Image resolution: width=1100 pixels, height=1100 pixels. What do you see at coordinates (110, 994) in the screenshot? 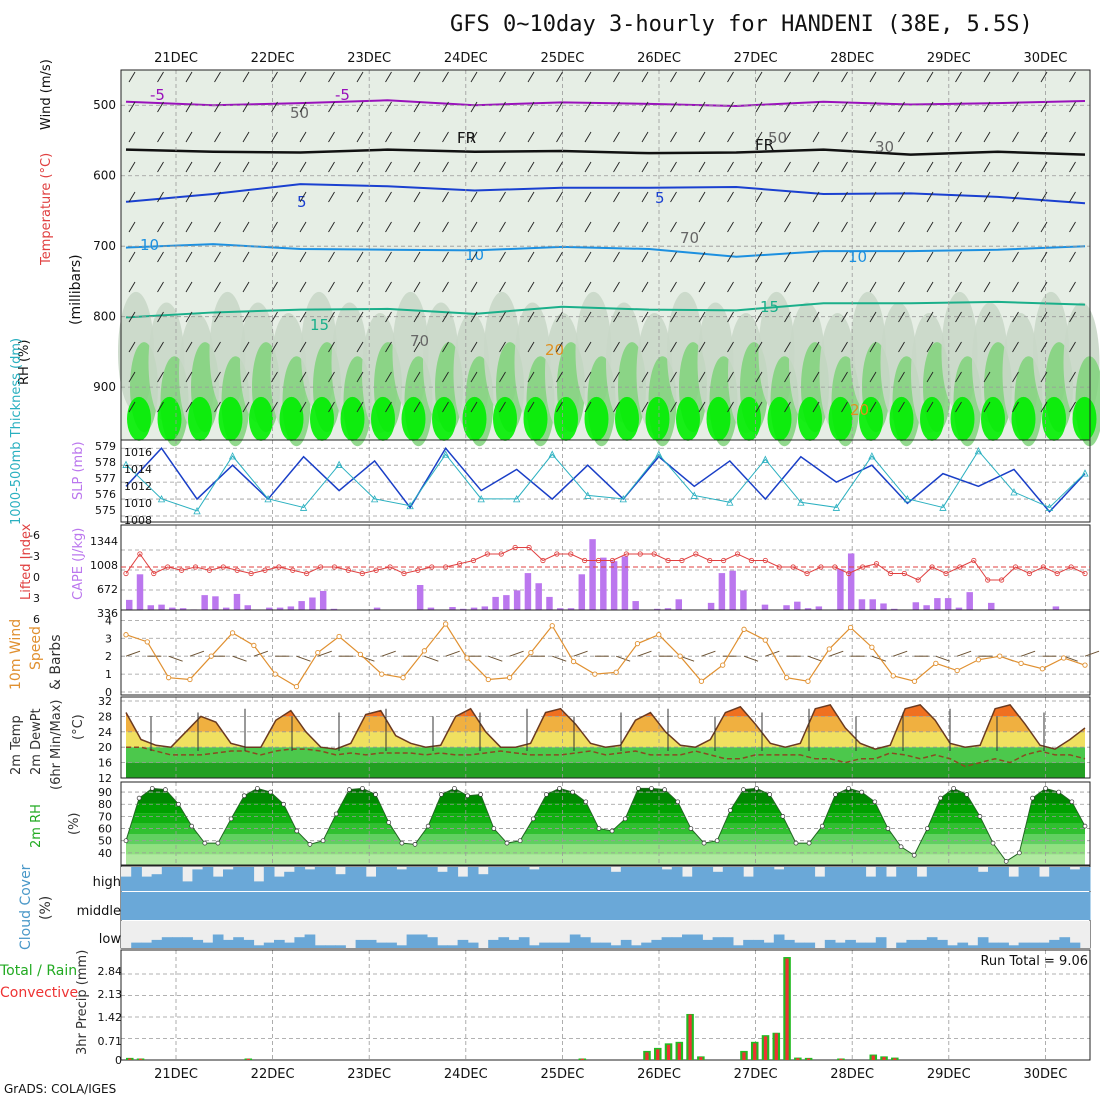
I see `y-tick-label: 2.13` at bounding box center [110, 994].